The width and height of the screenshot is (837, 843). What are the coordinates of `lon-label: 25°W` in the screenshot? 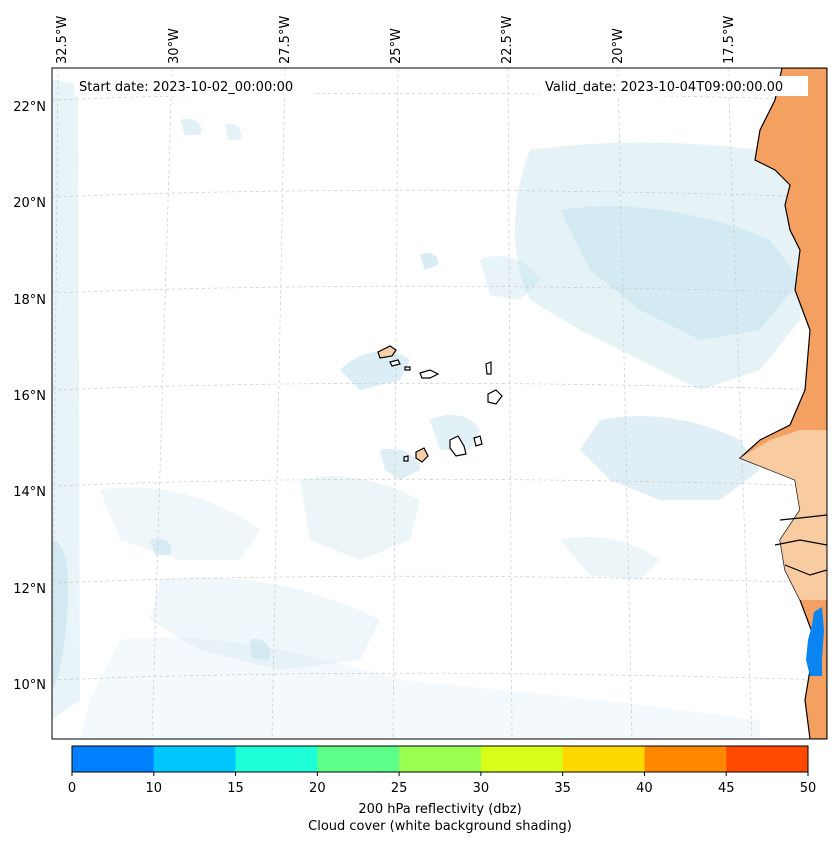 It's located at (396, 46).